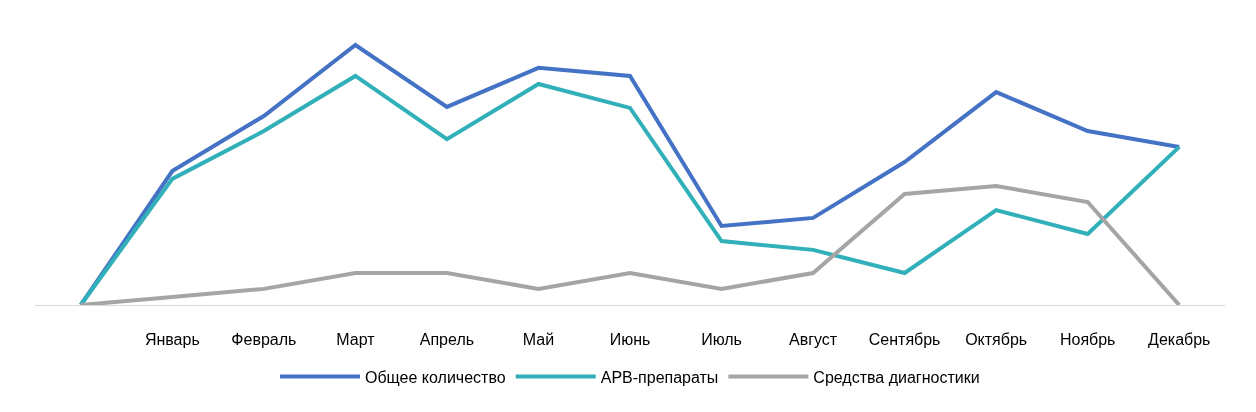 The image size is (1256, 412). I want to click on x-tick-label: Ноябрь, so click(1087, 340).